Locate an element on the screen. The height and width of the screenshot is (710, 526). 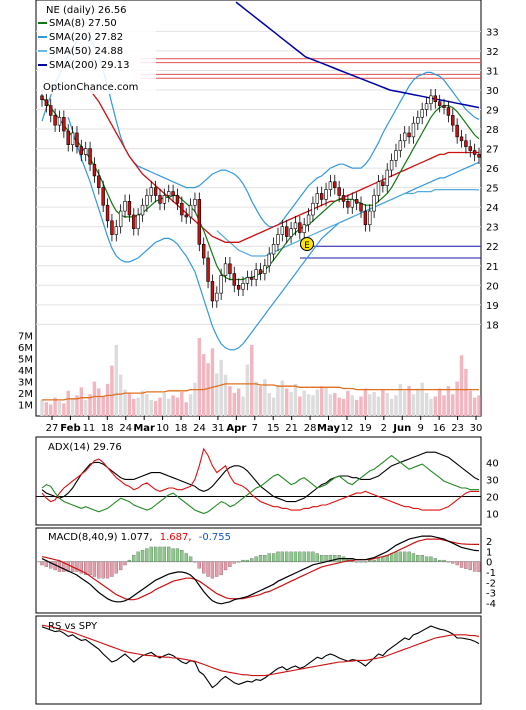
adx-tick-label: 30 is located at coordinates (492, 480).